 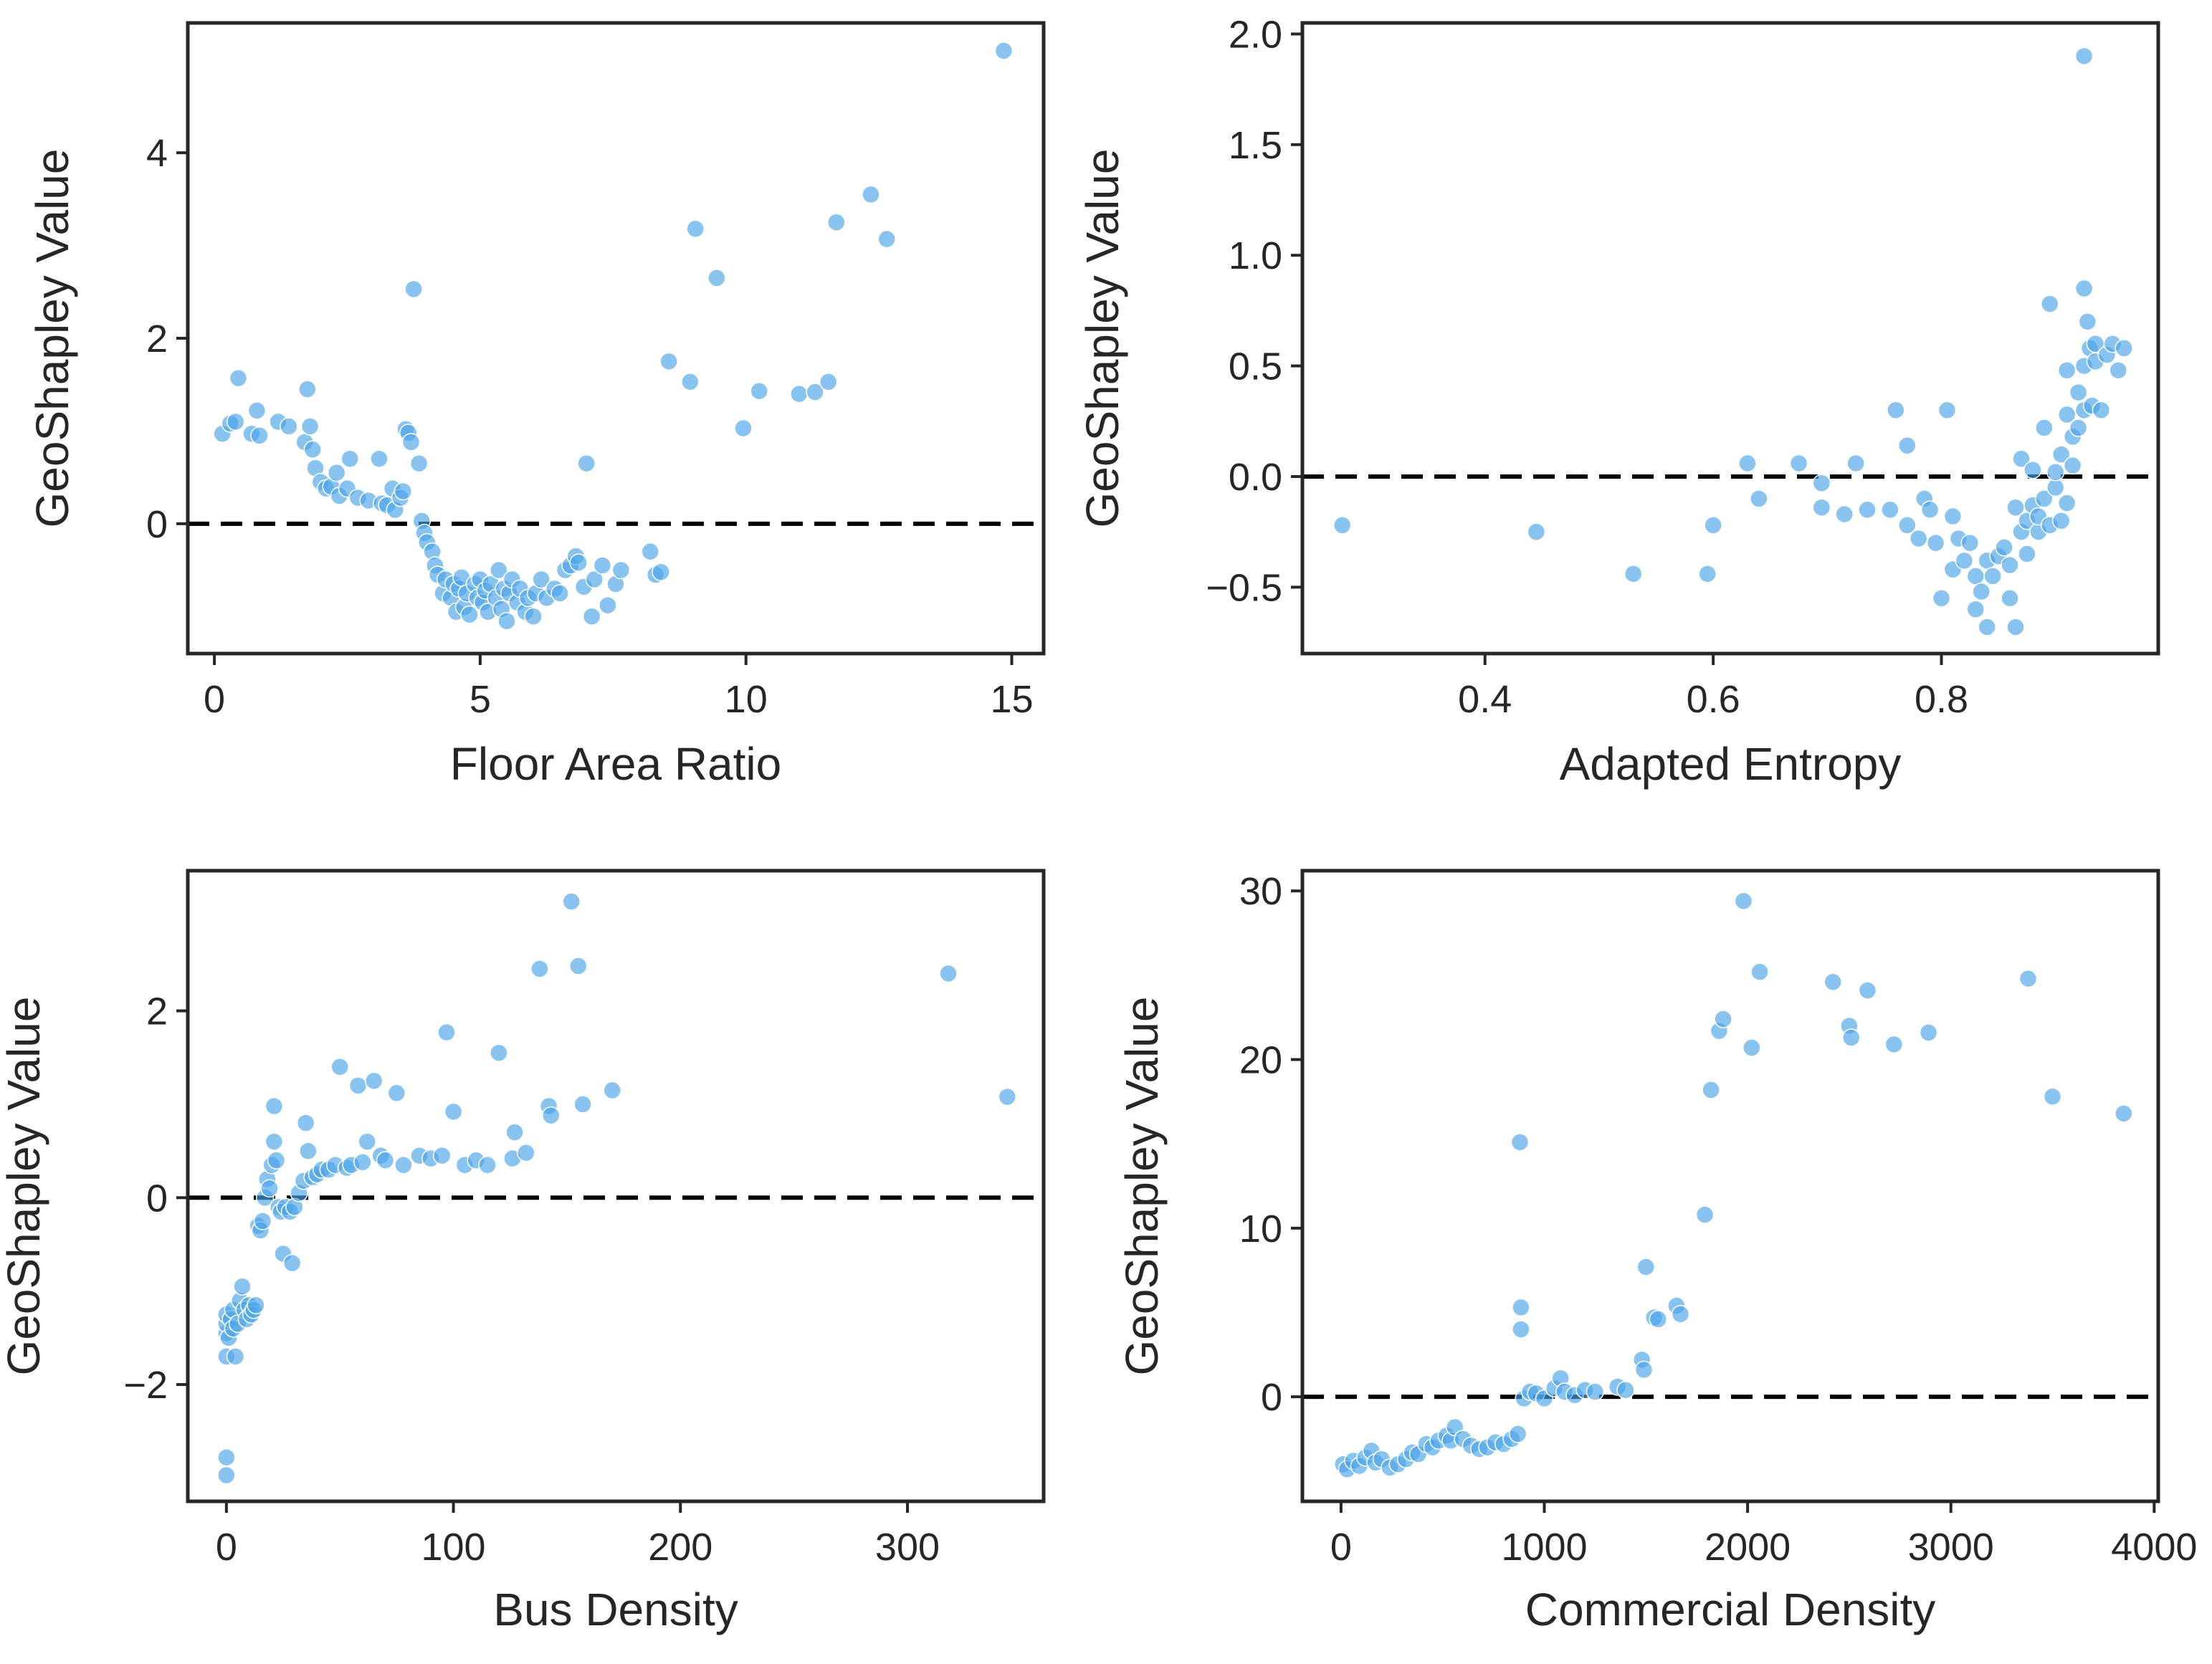 What do you see at coordinates (680, 1547) in the screenshot?
I see `x-tick-label: 200` at bounding box center [680, 1547].